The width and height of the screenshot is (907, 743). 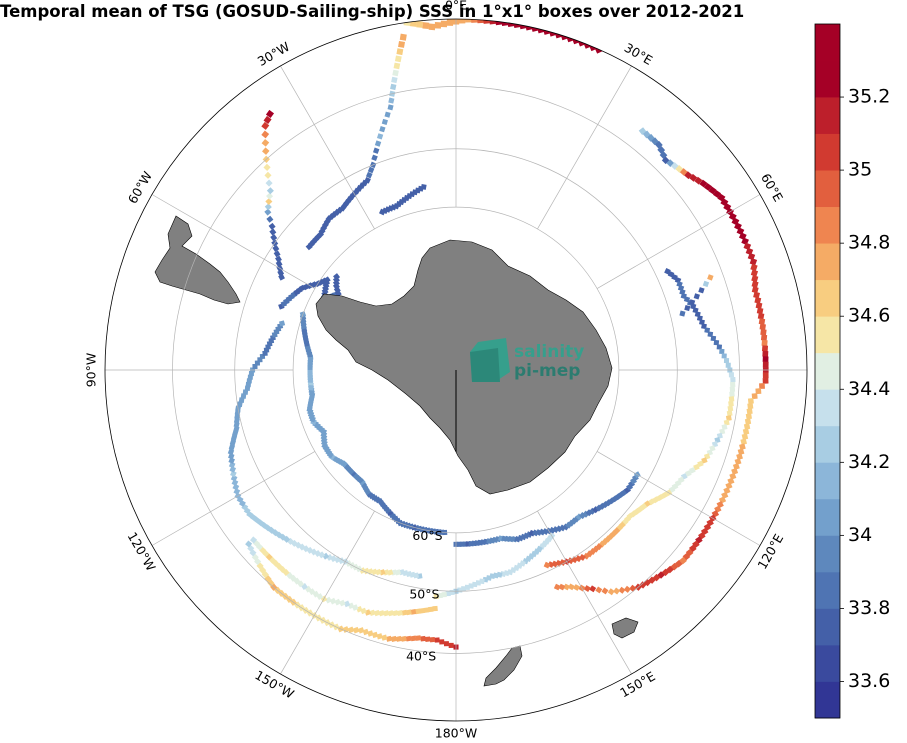 I want to click on colorbar-frame, so click(x=827, y=371).